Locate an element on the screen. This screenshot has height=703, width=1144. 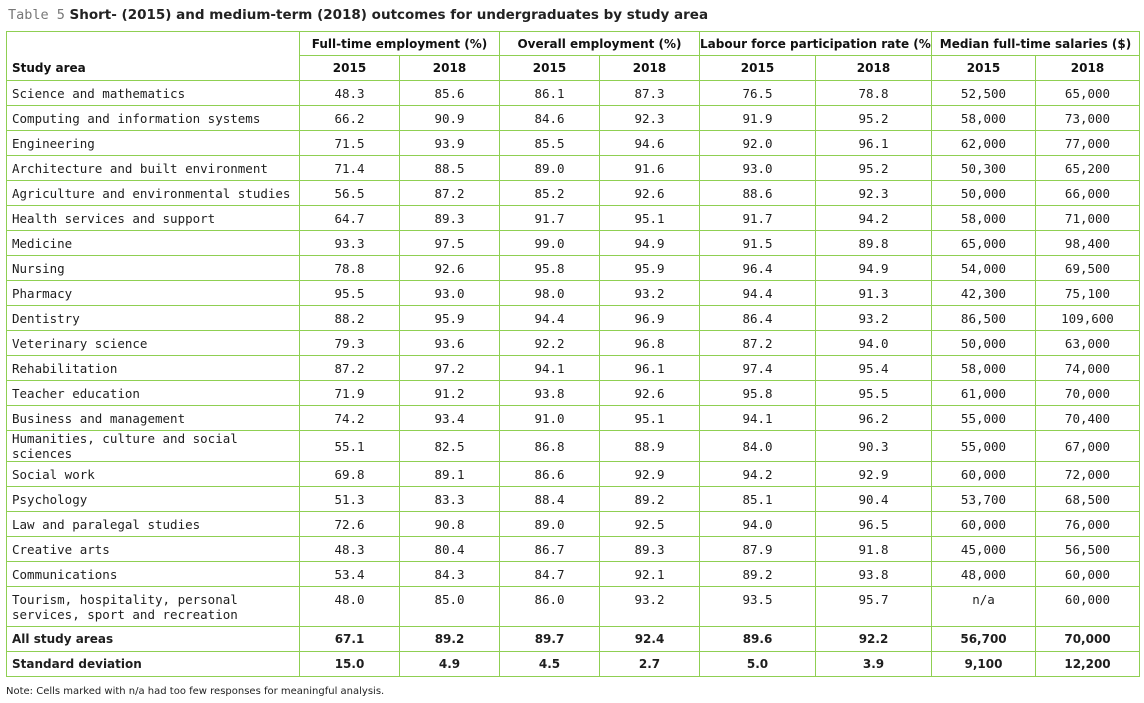
value-cell: 93.0 is located at coordinates (757, 168).